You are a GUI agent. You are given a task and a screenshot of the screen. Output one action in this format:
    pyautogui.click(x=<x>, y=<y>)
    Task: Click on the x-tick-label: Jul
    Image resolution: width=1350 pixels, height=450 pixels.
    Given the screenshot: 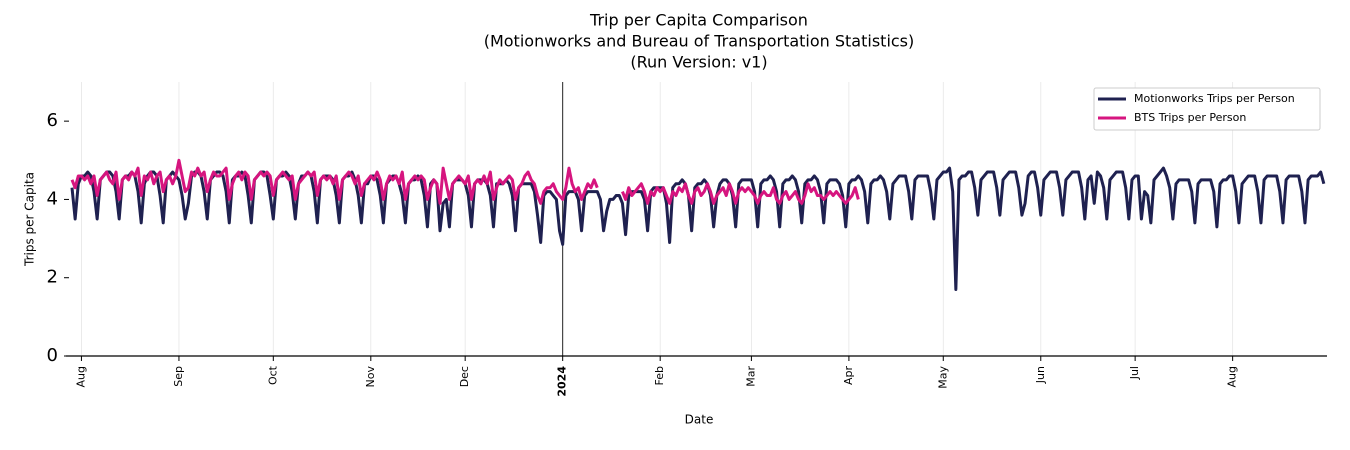 What is the action you would take?
    pyautogui.click(x=1134, y=373)
    